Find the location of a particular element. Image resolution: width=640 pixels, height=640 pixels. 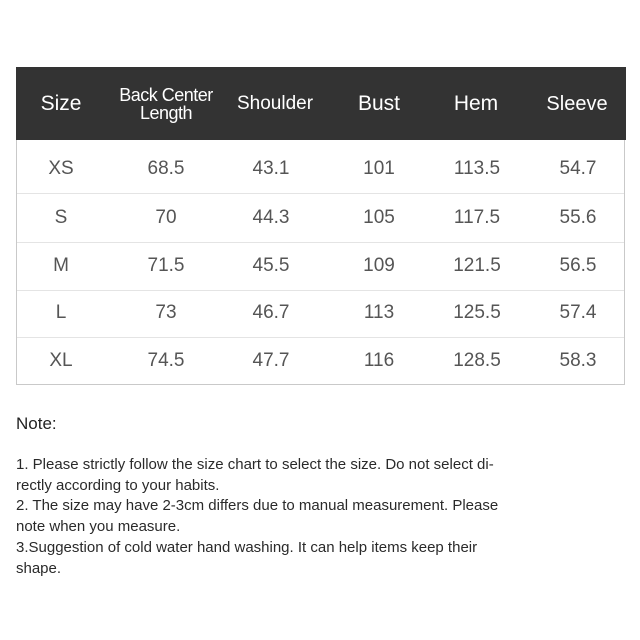

cell-bust: 116 is located at coordinates (379, 360).